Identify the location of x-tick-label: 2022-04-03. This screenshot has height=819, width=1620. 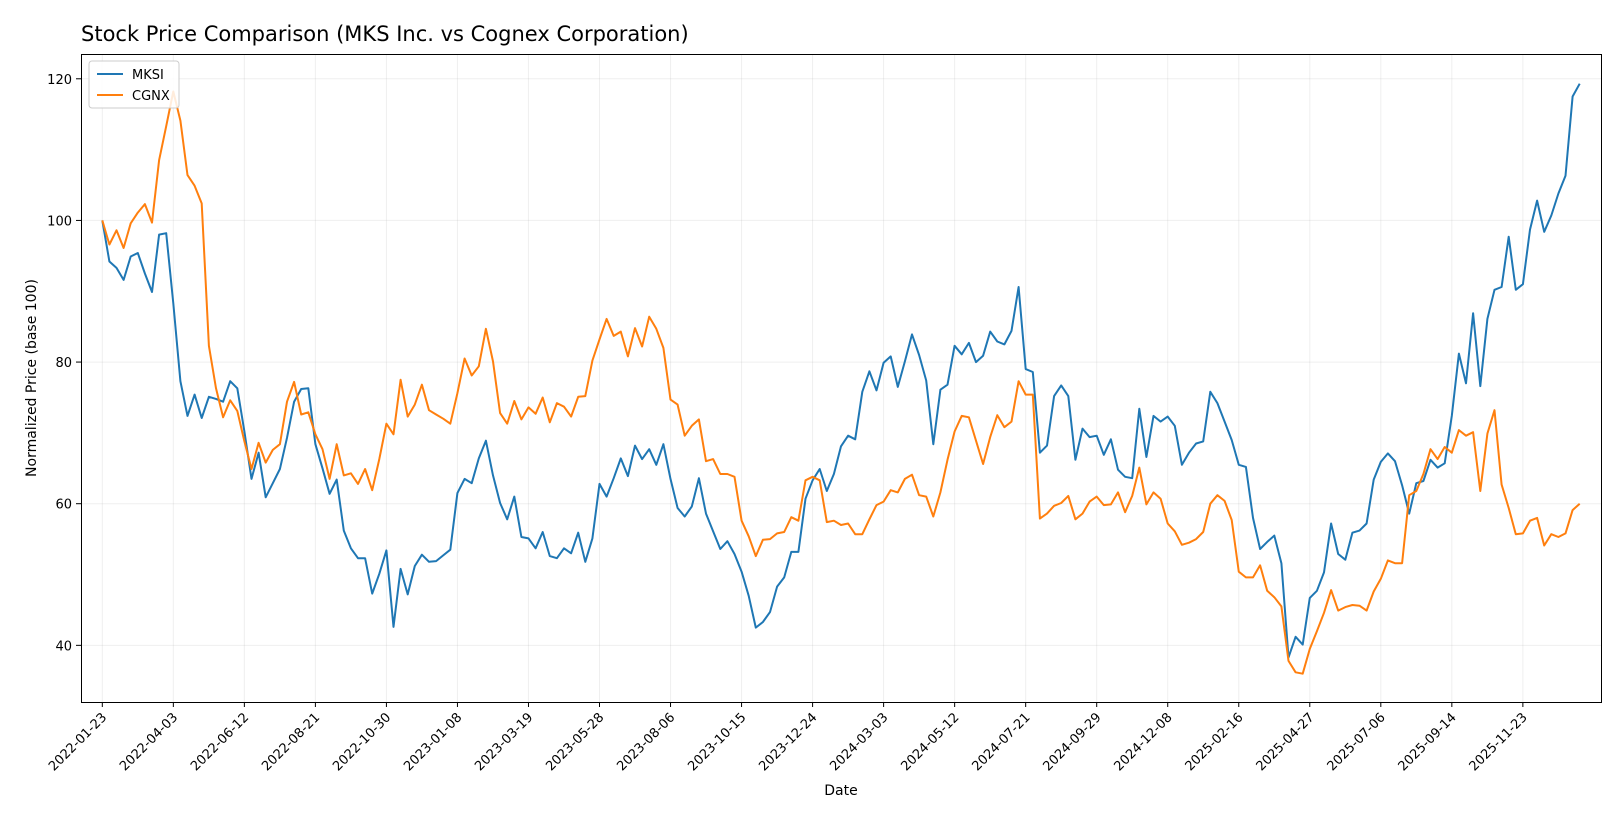
(149, 742).